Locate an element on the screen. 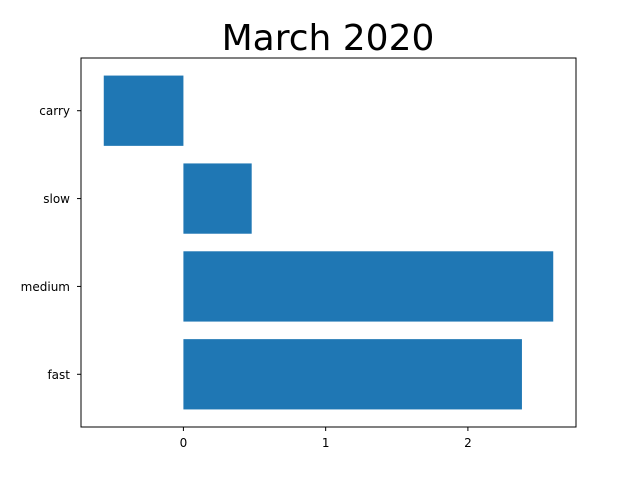 The image size is (640, 484). y-tick-label: fast is located at coordinates (58, 375).